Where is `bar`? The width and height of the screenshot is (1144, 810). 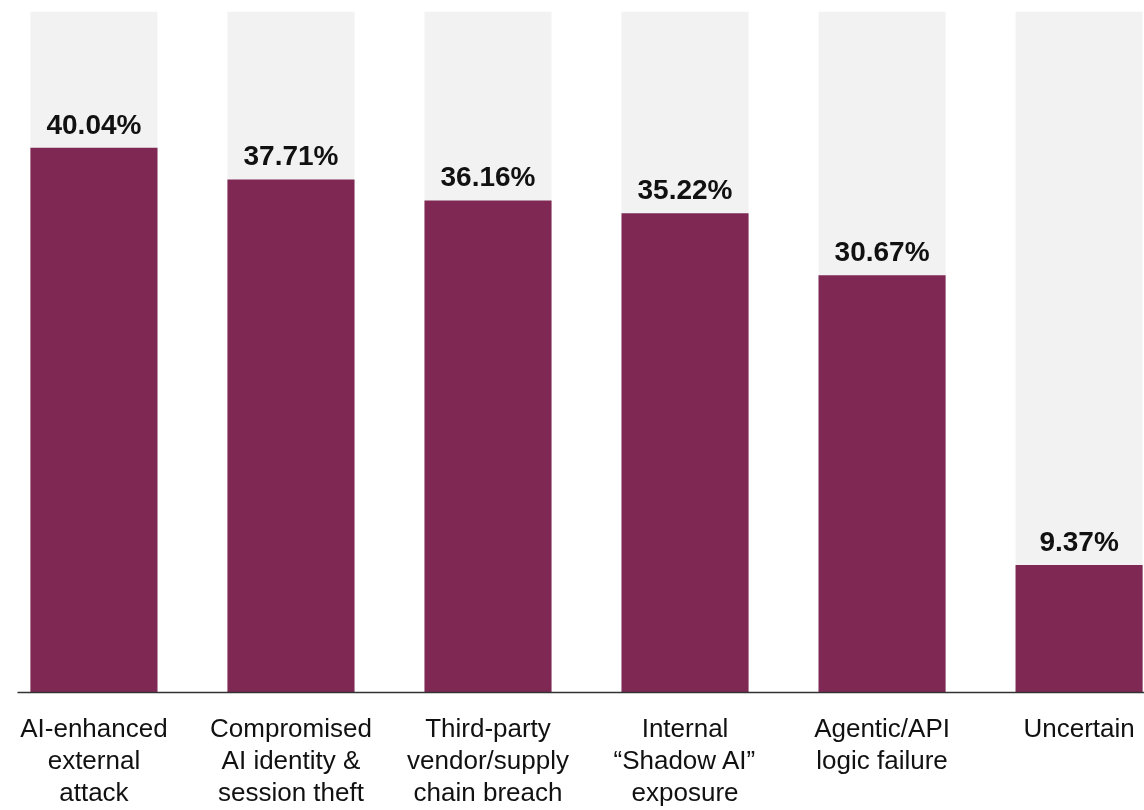
bar is located at coordinates (1079, 629).